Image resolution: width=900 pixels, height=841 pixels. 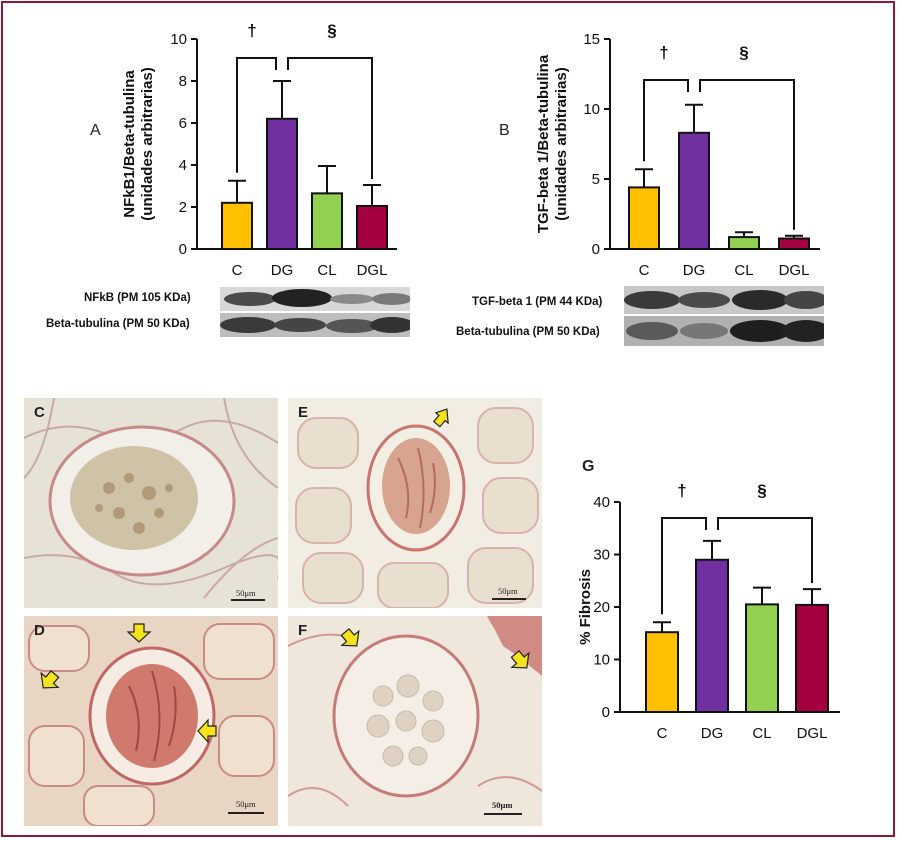 I want to click on blot-b-label-tgf: TGF-beta 1 (PM 44 KDa), so click(x=537, y=302).